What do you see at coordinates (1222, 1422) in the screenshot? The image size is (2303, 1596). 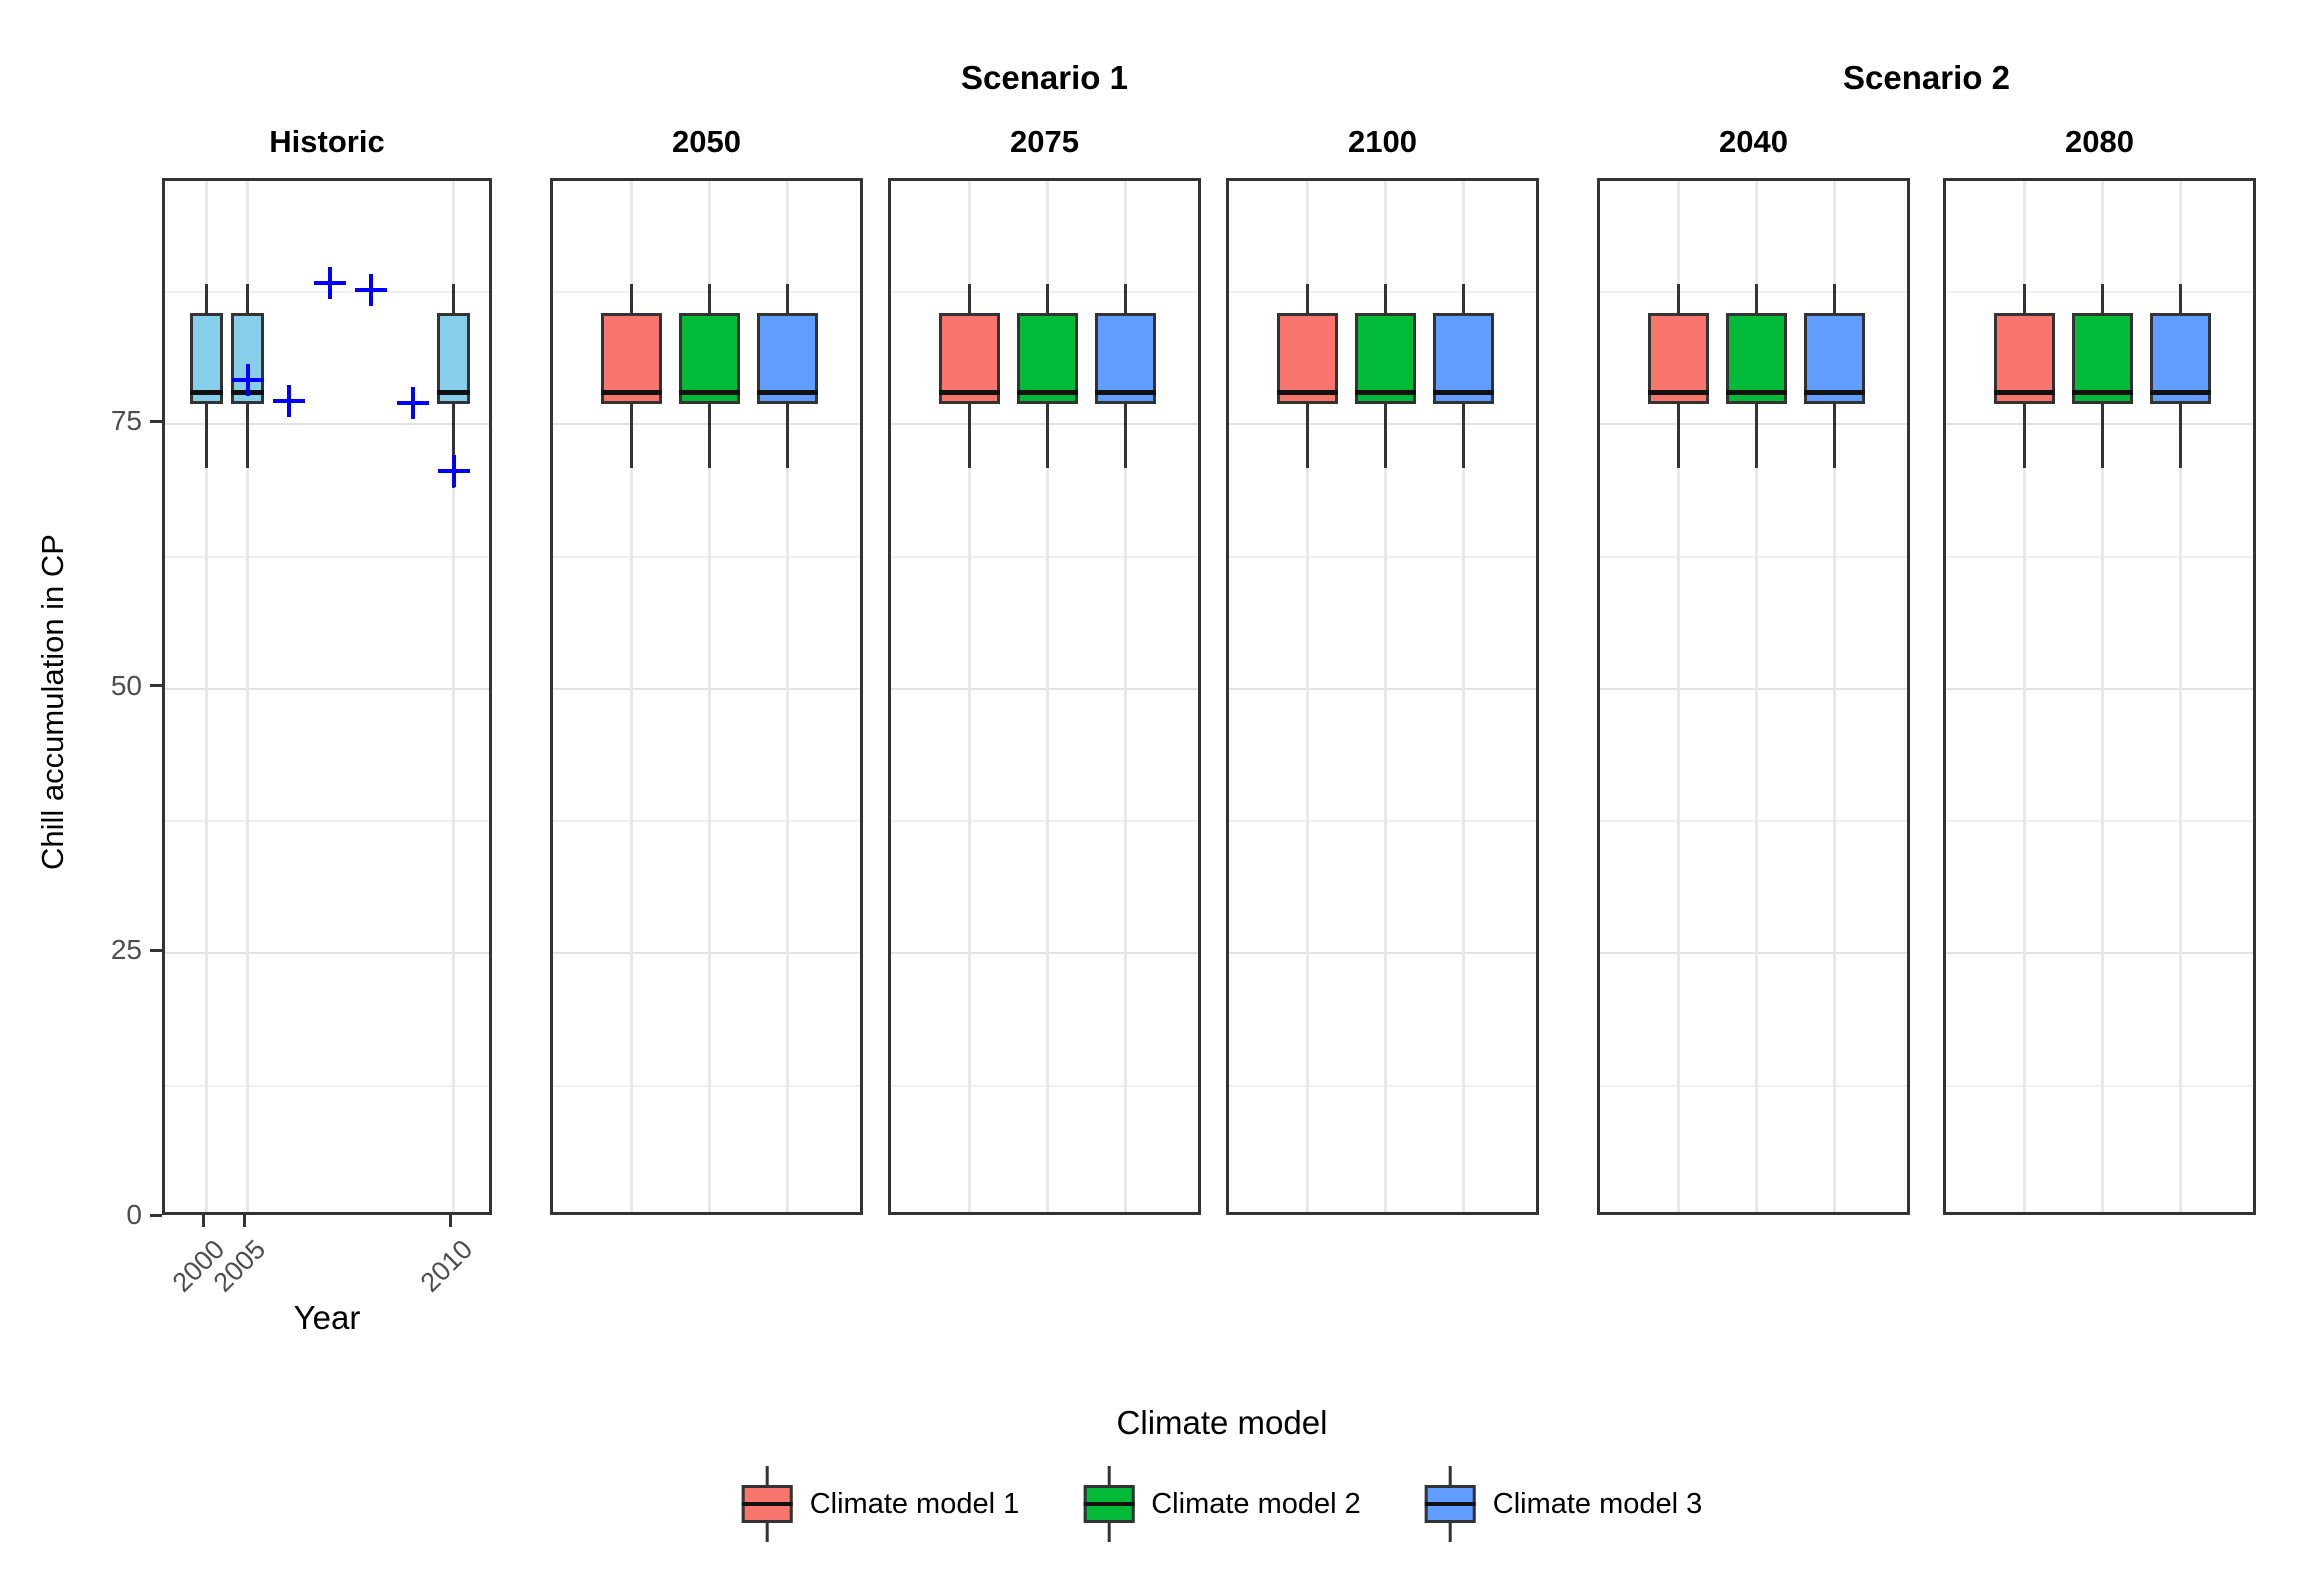 I see `legend-title: Climate model` at bounding box center [1222, 1422].